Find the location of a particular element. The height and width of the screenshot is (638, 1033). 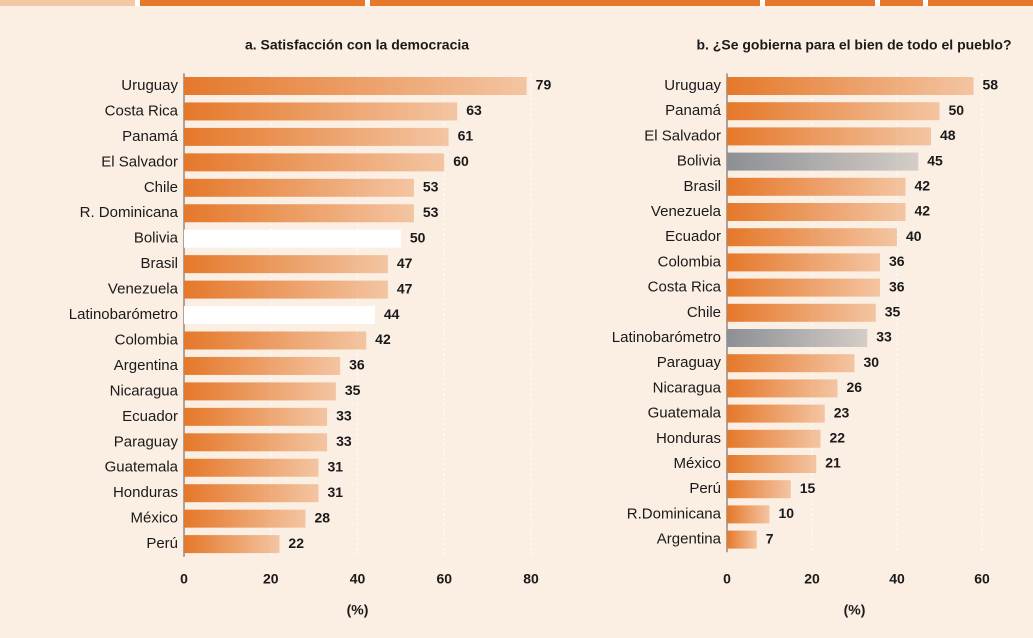

value-label: 48 is located at coordinates (948, 135).